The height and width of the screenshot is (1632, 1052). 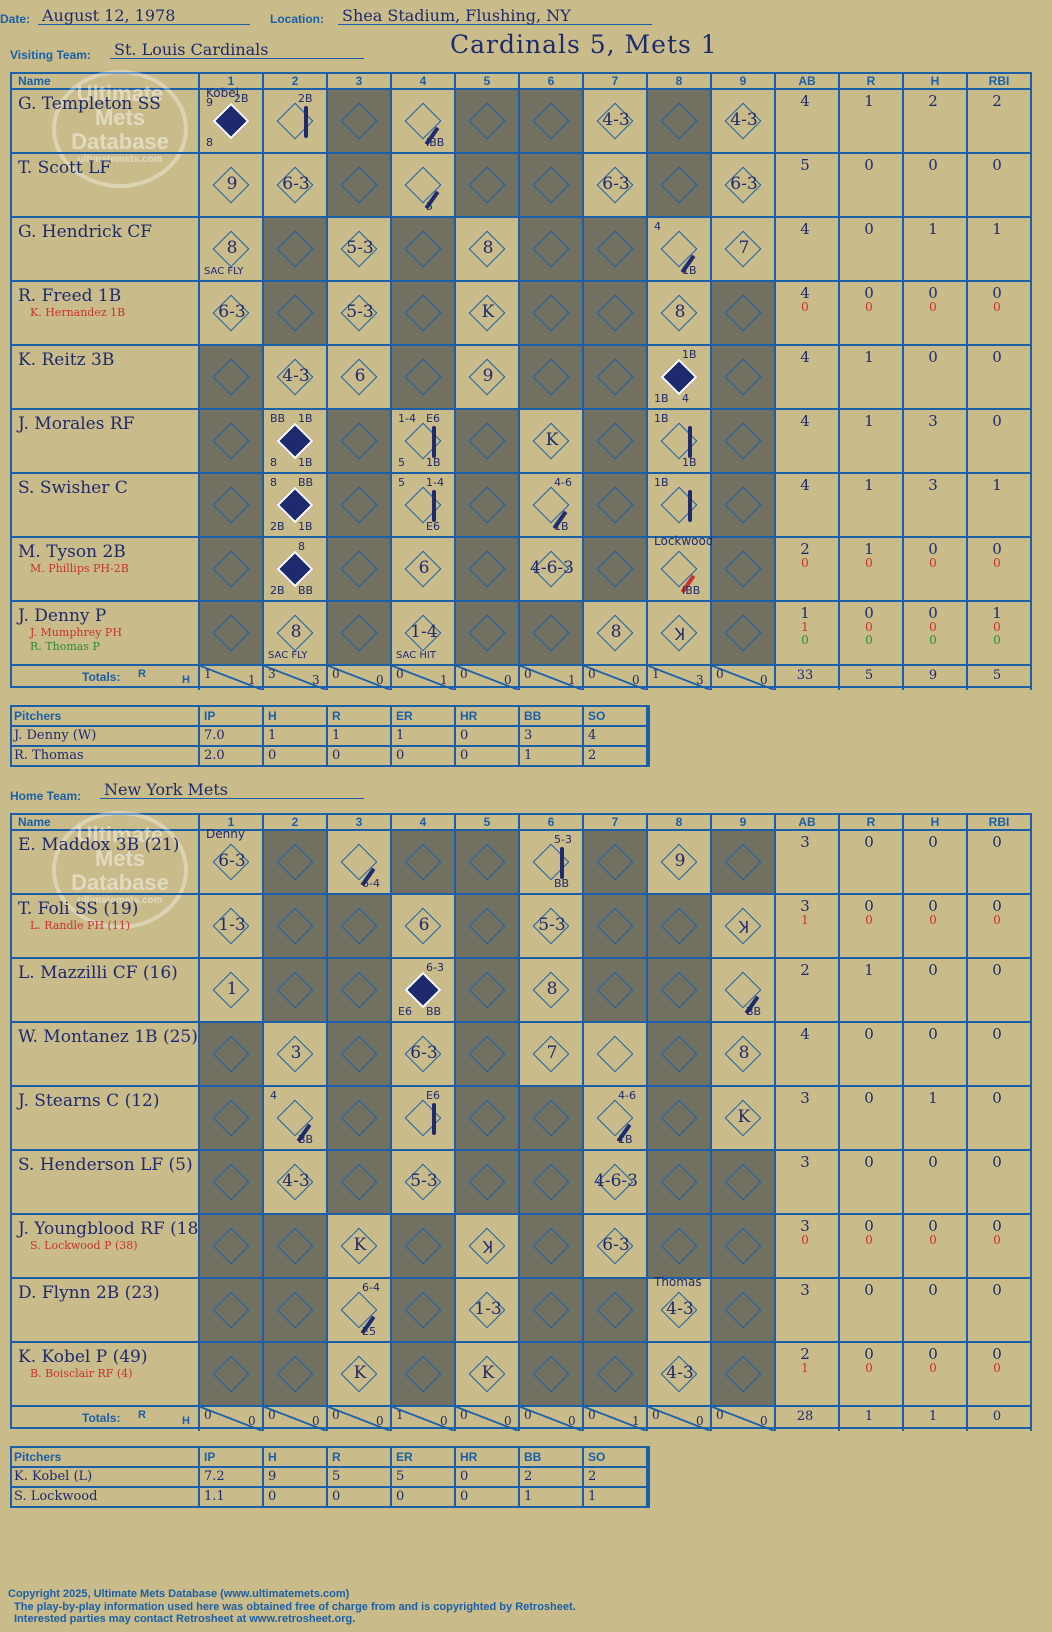 I want to click on substitute-name: S. Lockwood P (38), so click(x=84, y=1245).